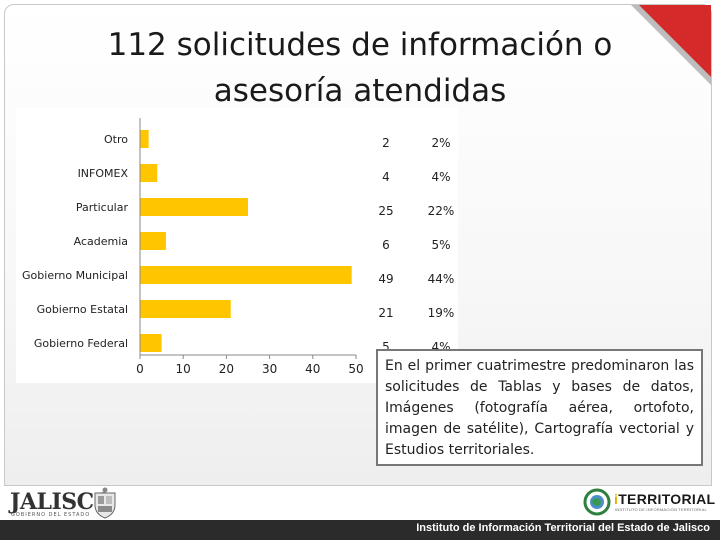 This screenshot has width=720, height=540. What do you see at coordinates (183, 369) in the screenshot?
I see `x-tick-label-1: 10` at bounding box center [183, 369].